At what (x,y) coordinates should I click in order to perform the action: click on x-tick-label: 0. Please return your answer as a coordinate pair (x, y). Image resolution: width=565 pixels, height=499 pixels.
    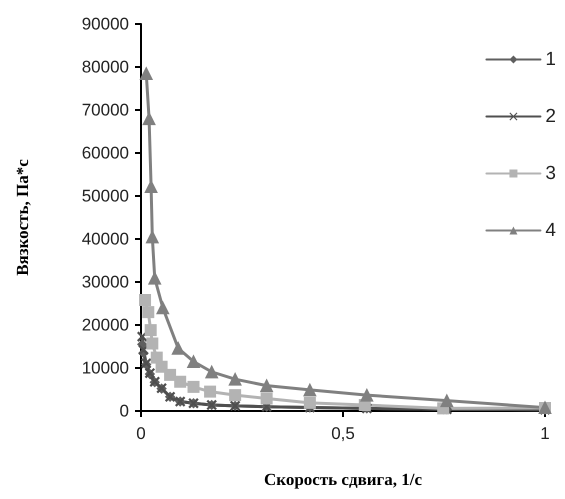
    Looking at the image, I should click on (141, 433).